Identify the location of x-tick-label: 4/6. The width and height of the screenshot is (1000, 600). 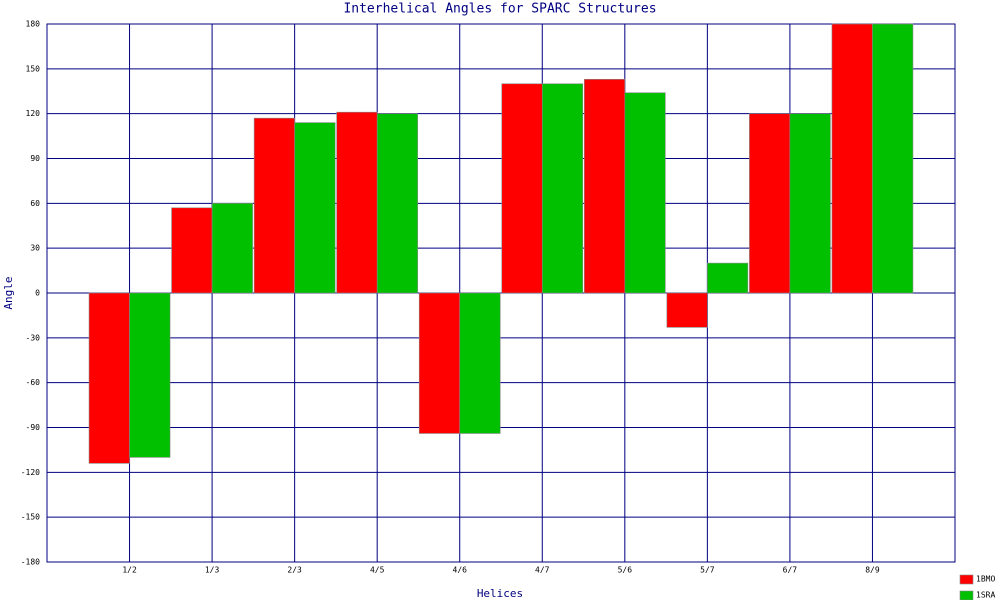
(460, 570).